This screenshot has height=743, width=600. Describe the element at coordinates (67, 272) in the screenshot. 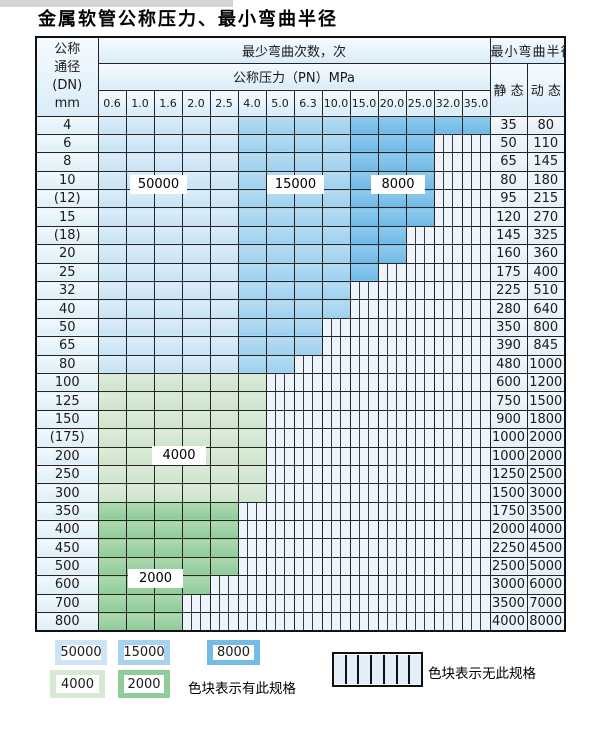

I see `dn-cell: 25` at that location.